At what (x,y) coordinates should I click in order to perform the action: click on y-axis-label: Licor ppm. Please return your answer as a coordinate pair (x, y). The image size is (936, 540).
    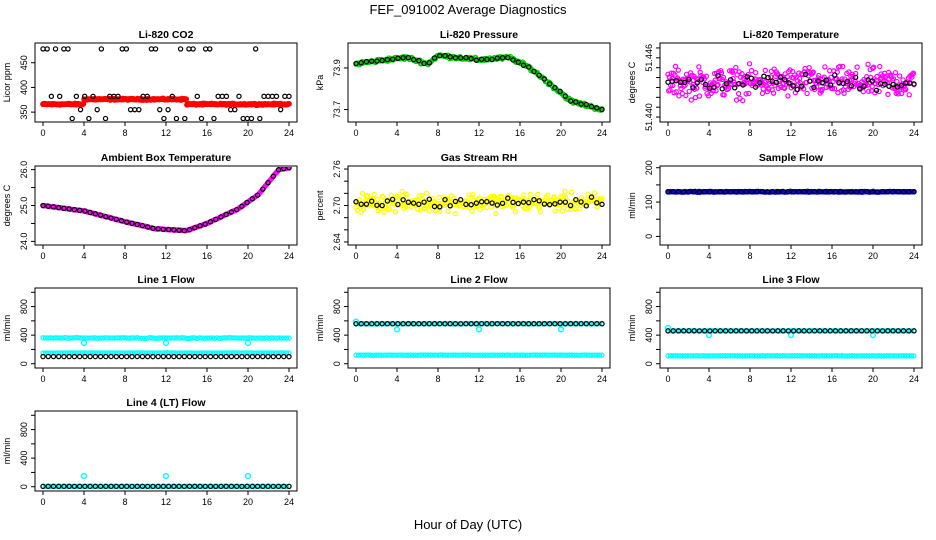
    Looking at the image, I should click on (7, 83).